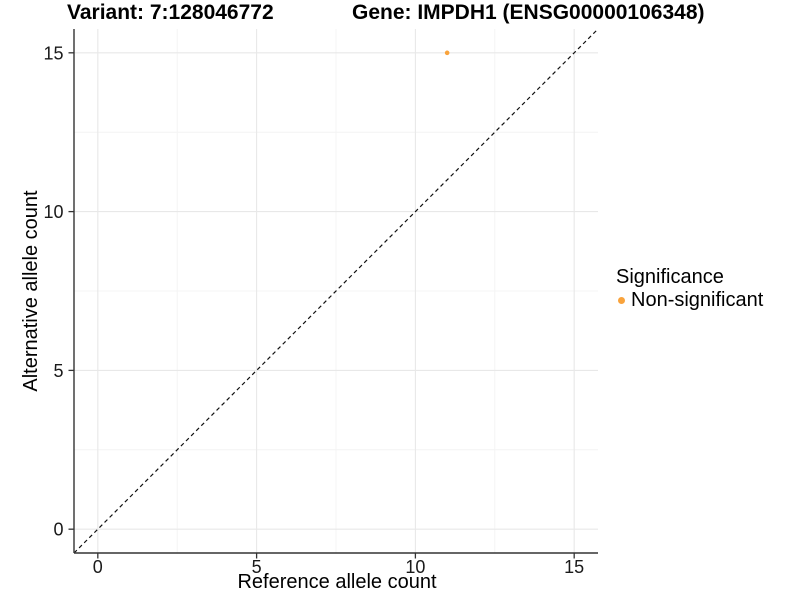  I want to click on legend-item-label: Non-significant, so click(697, 300).